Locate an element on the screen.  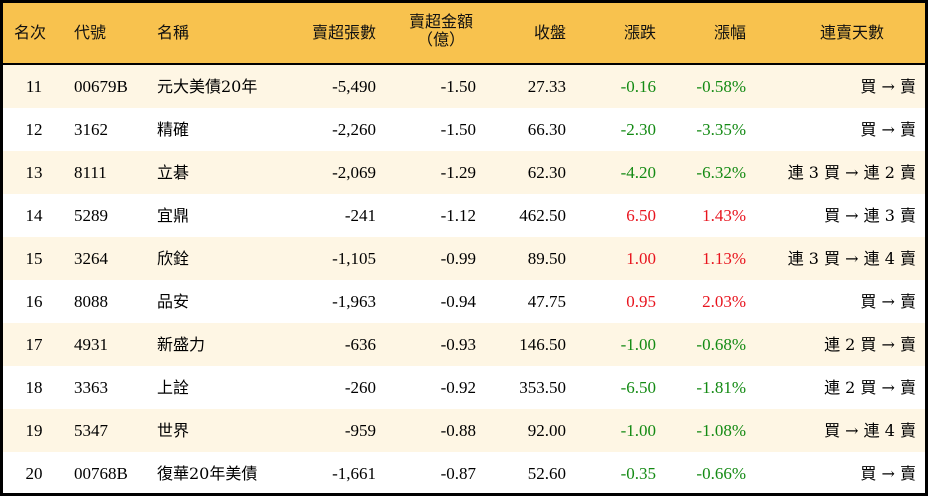
table-header: 名次 代號 名稱 賣超張數 賣超金額 （億） 收盤 漲跌 漲幅 連賣天數 is located at coordinates (464, 34).